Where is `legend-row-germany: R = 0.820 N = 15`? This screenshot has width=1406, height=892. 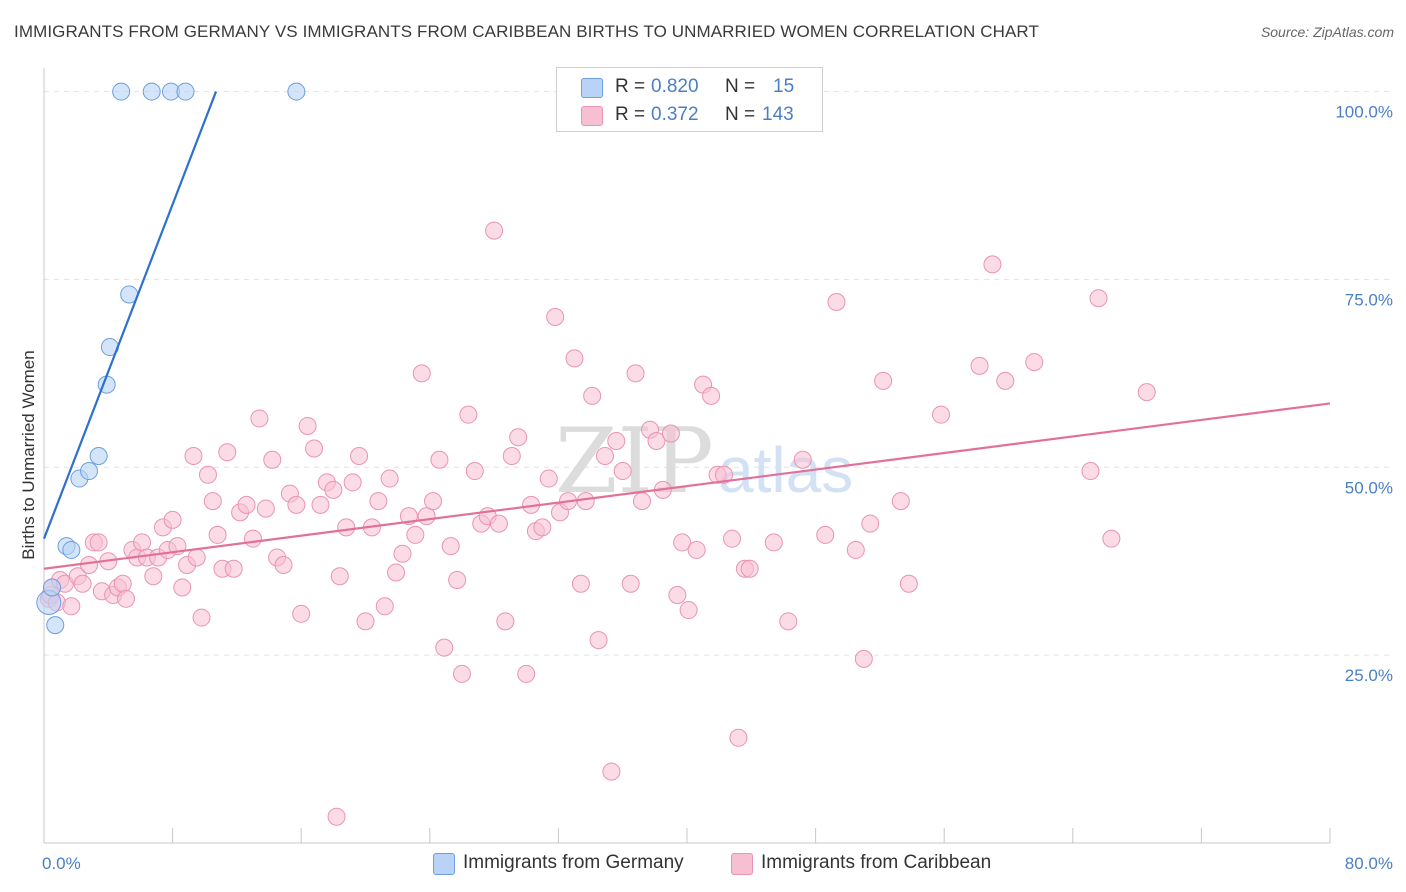 legend-row-germany: R = 0.820 N = 15 is located at coordinates (689, 87).